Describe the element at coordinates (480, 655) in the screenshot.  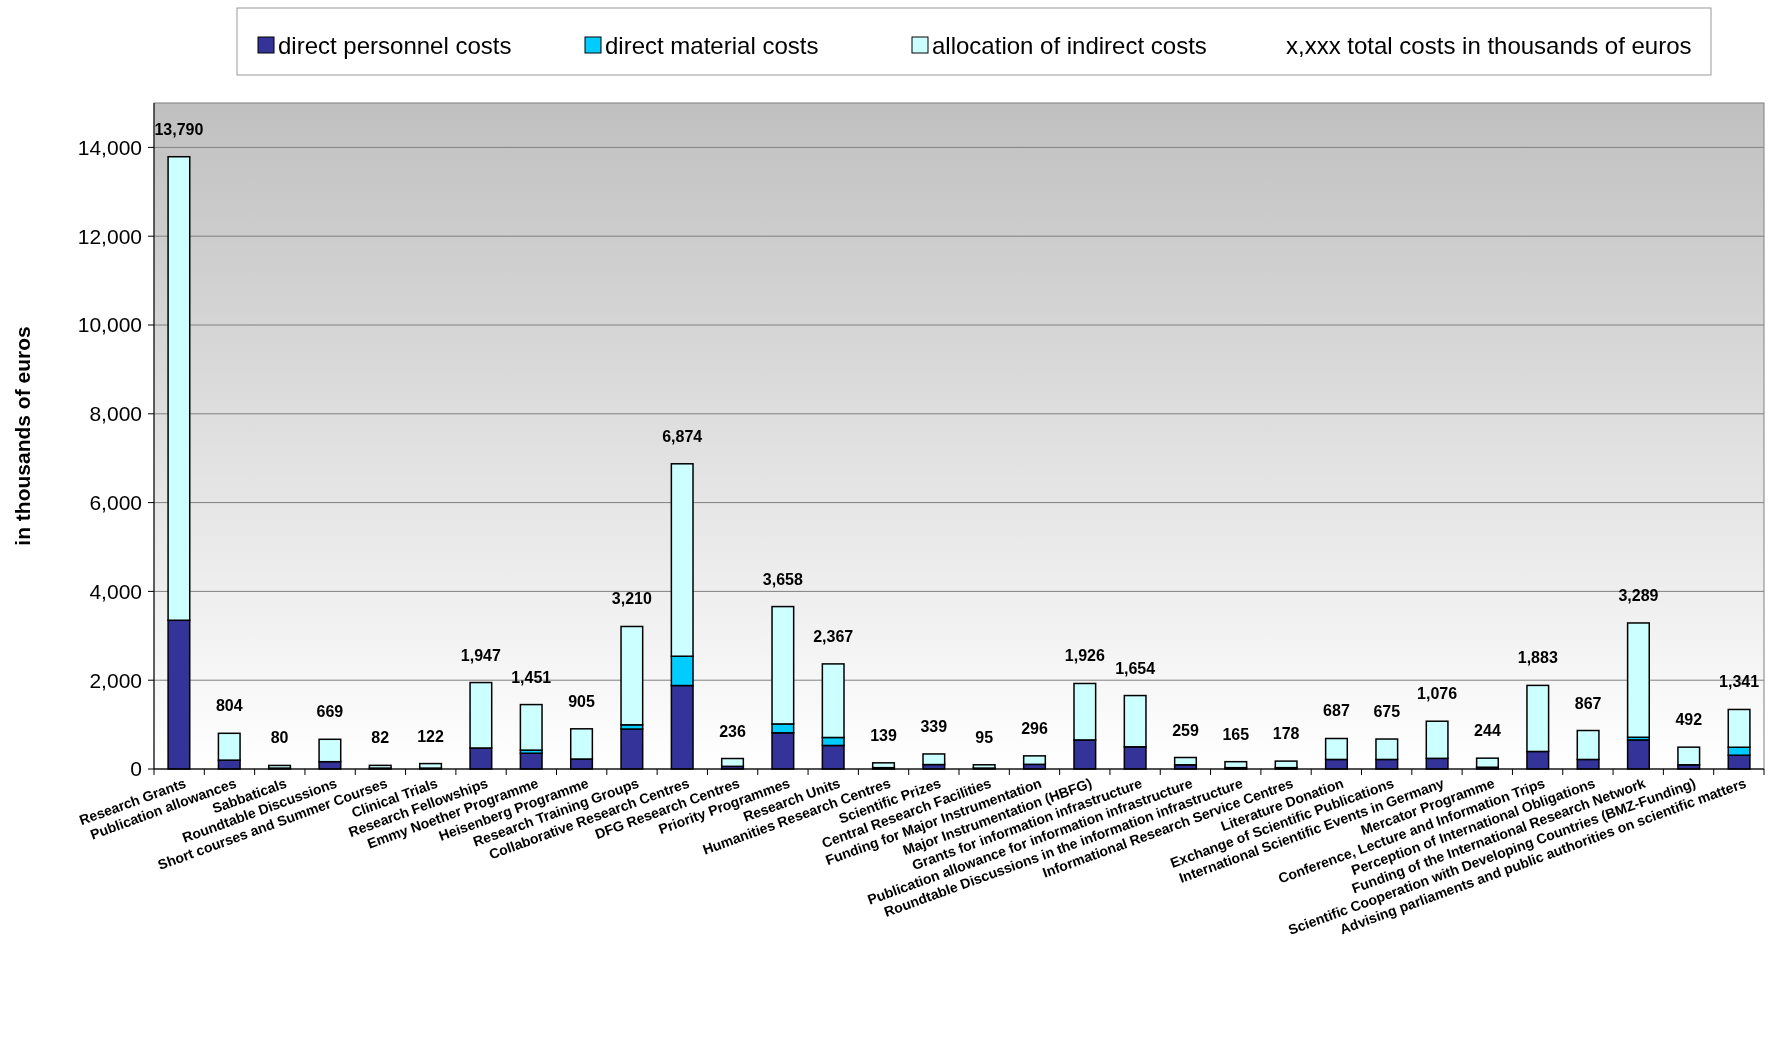
I see `total-label: 1,947` at that location.